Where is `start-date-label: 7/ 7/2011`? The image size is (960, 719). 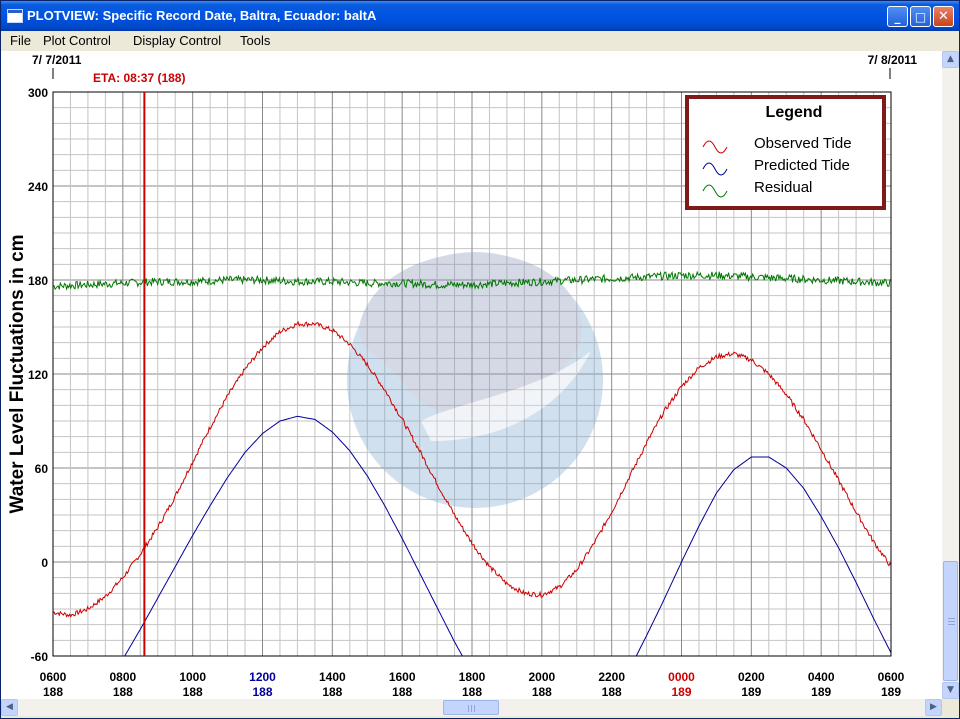 start-date-label: 7/ 7/2011 is located at coordinates (57, 60).